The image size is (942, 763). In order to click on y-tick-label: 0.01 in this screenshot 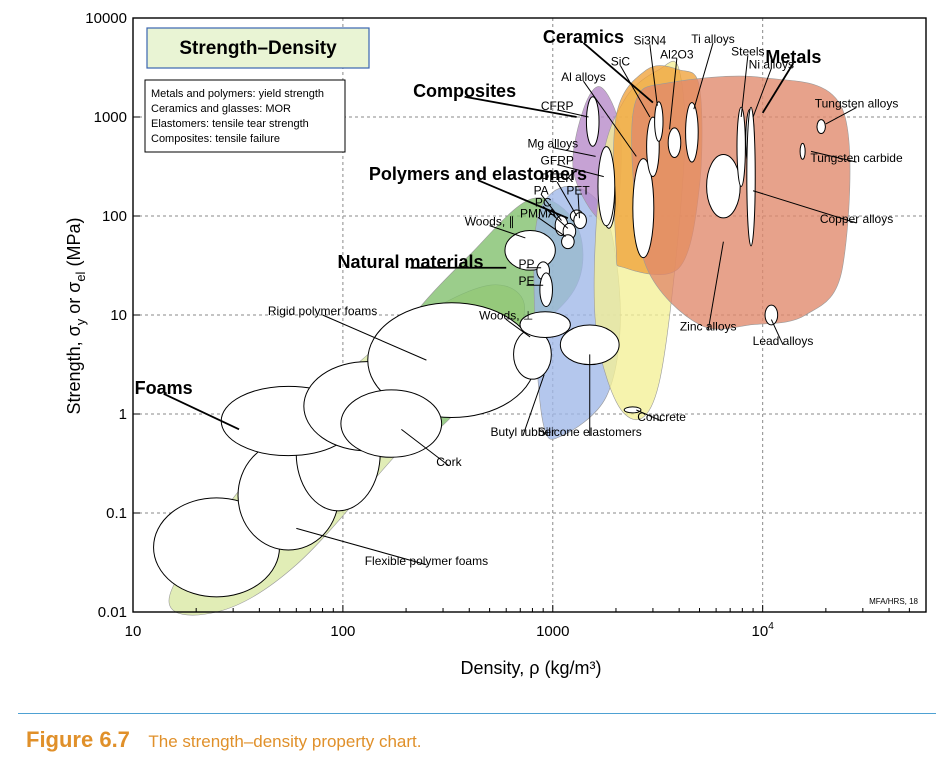, I will do `click(112, 612)`.